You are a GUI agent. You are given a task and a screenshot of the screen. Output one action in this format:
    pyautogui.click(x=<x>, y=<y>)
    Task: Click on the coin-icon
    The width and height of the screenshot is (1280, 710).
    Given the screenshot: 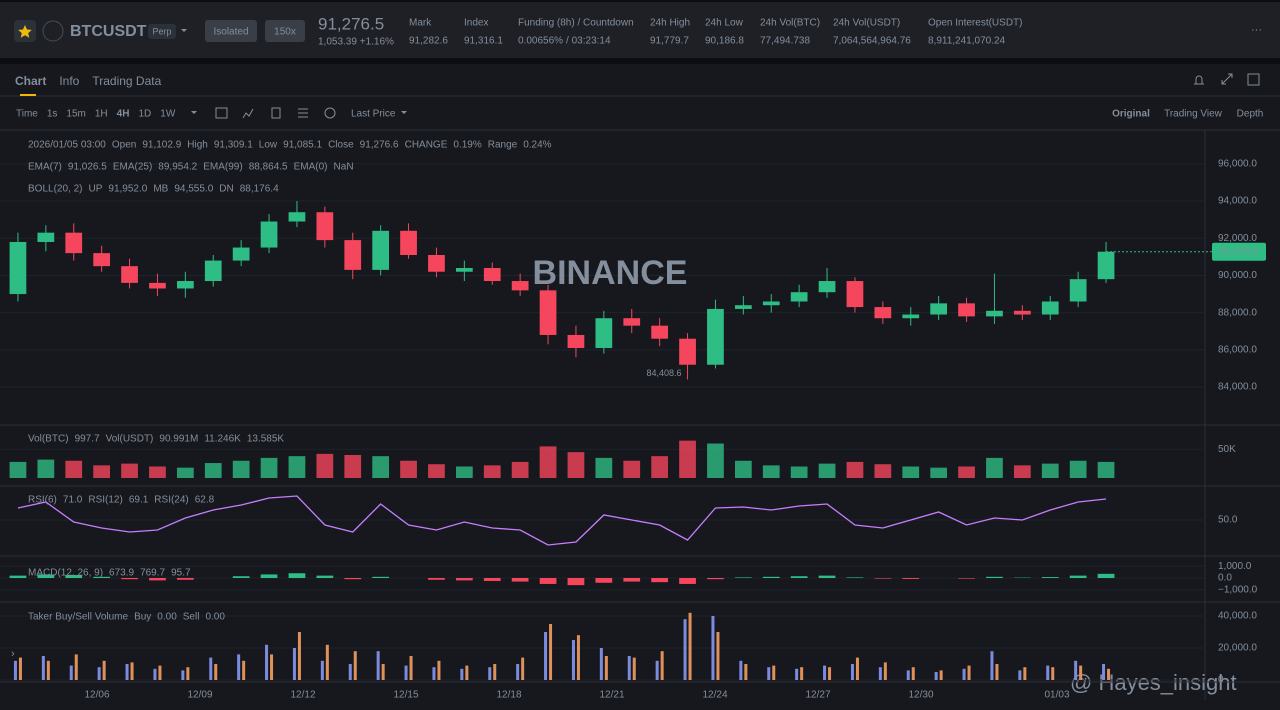 What is the action you would take?
    pyautogui.click(x=53, y=31)
    